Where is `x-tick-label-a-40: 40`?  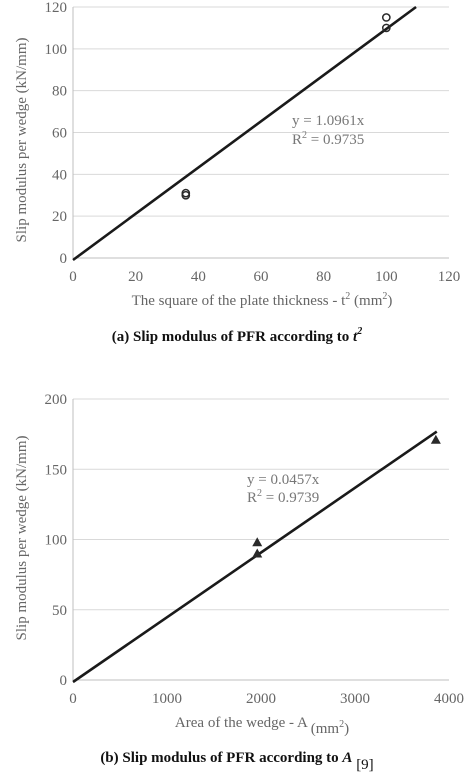
x-tick-label-a-40: 40 is located at coordinates (198, 277).